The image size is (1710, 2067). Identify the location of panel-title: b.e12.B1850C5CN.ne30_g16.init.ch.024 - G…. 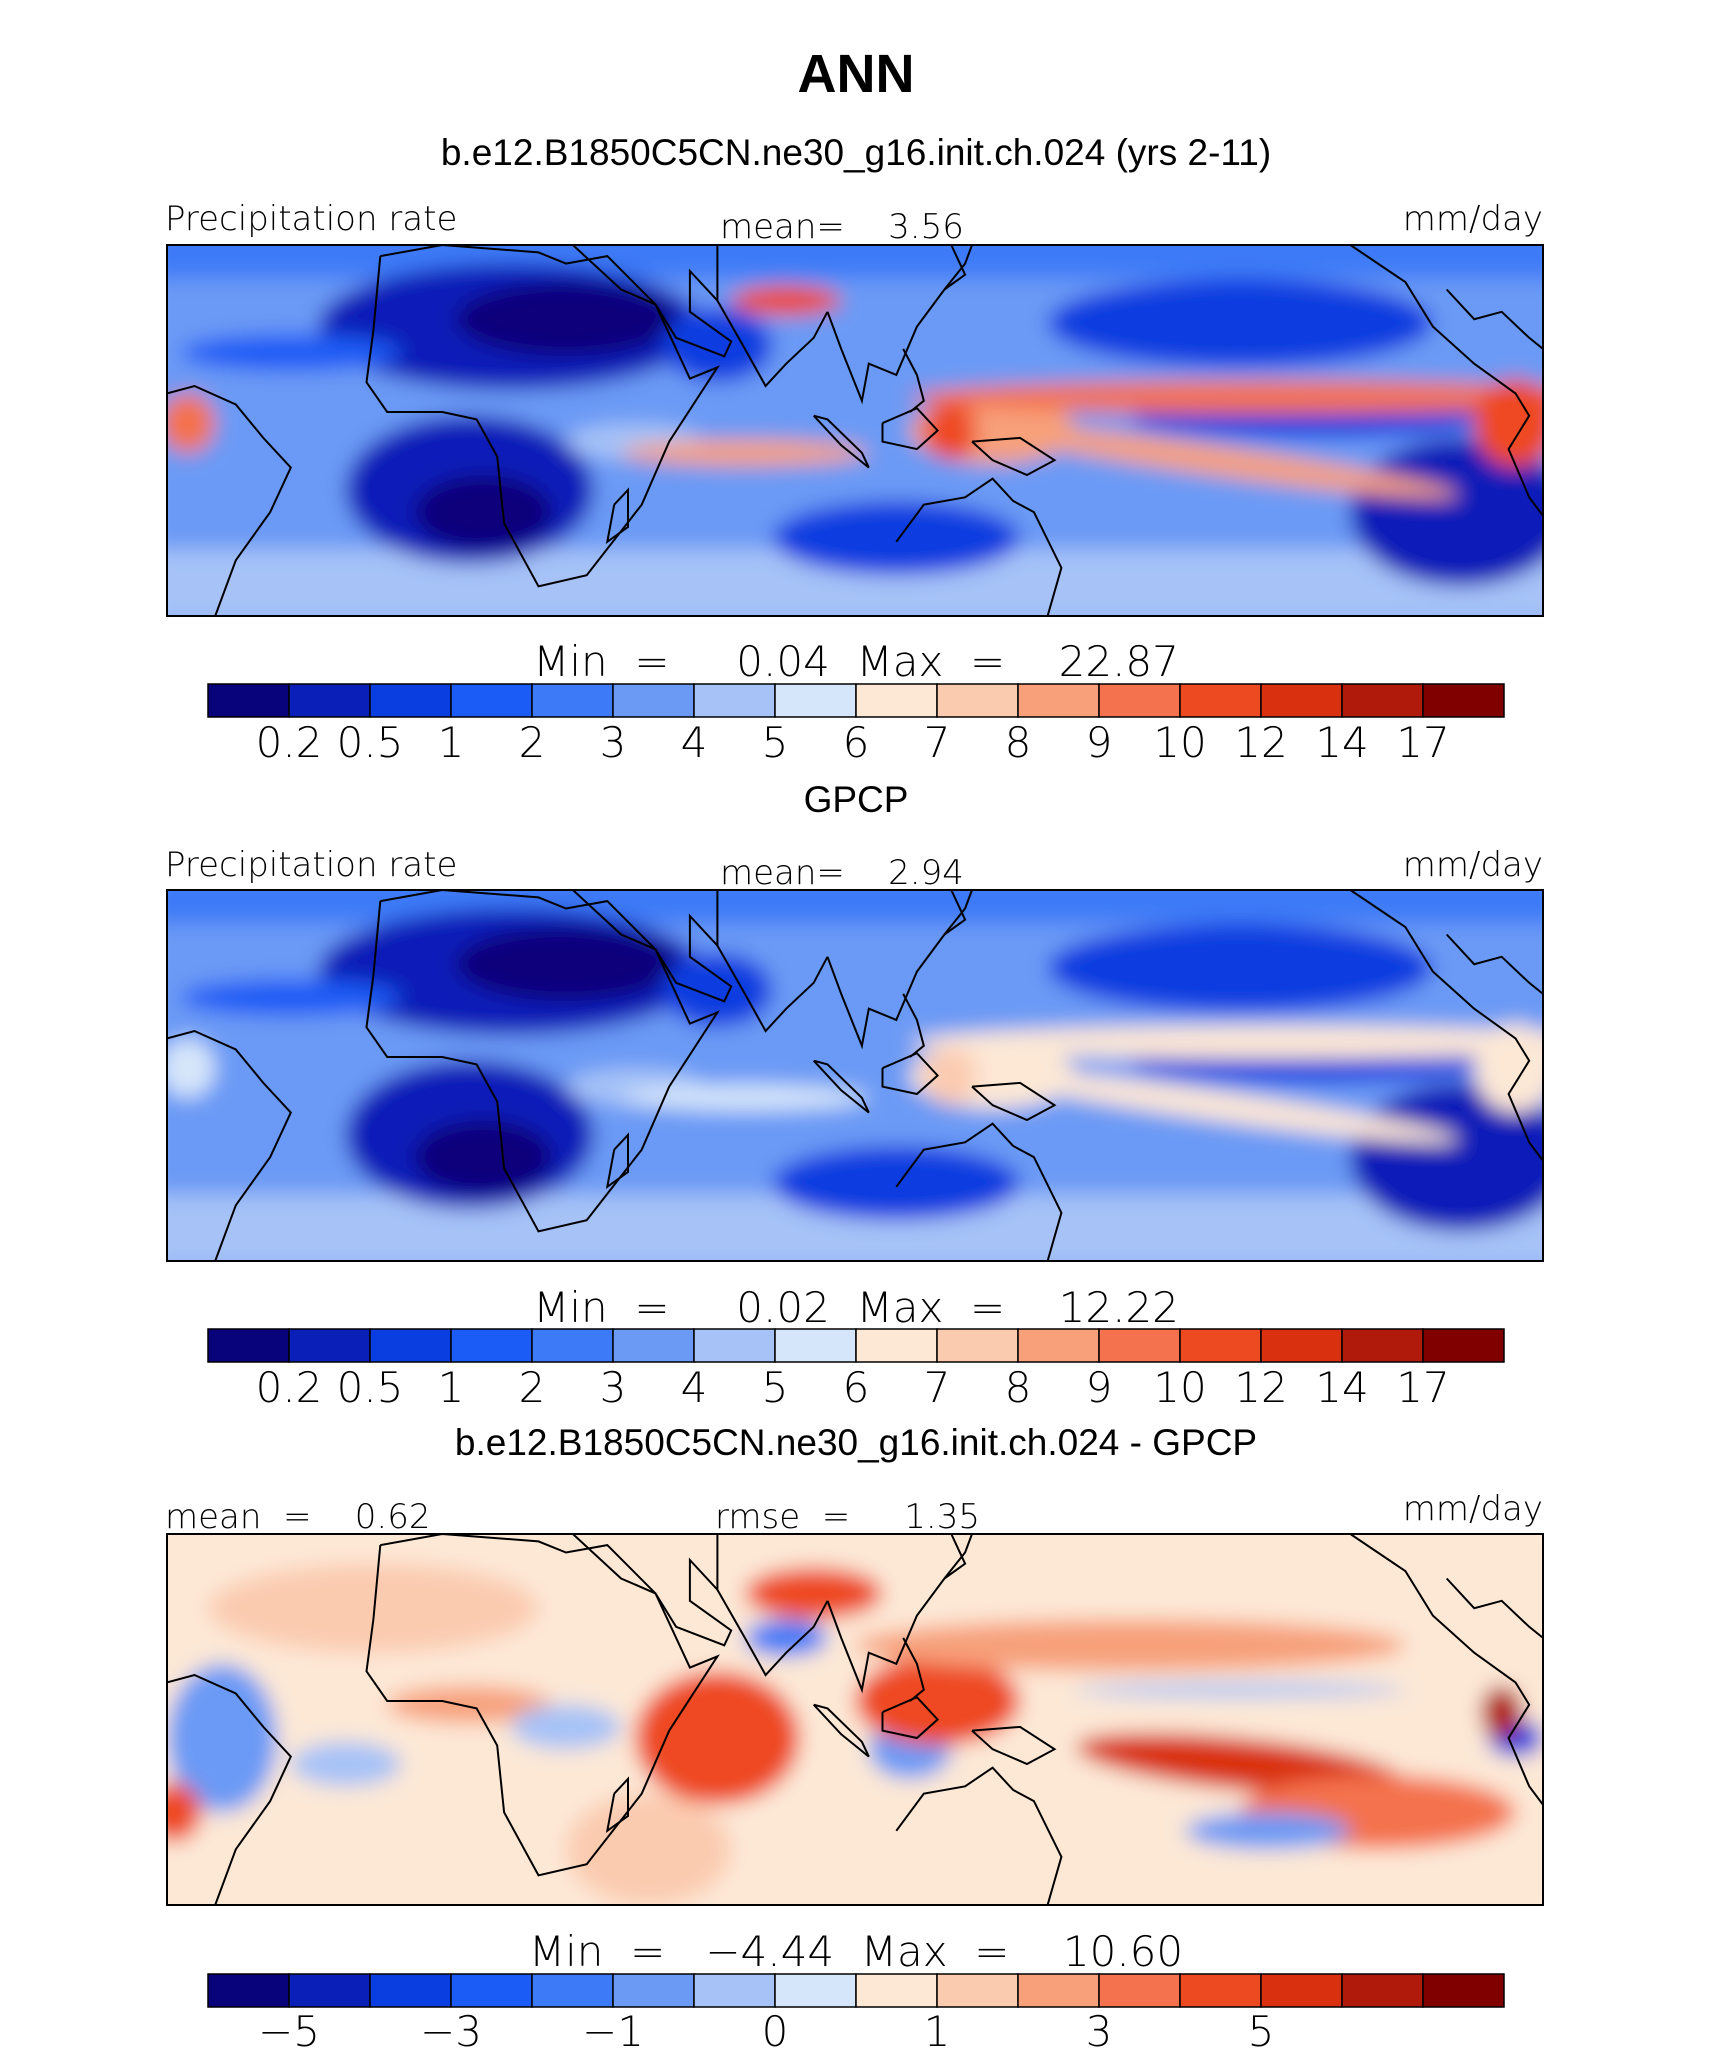
(856, 1442).